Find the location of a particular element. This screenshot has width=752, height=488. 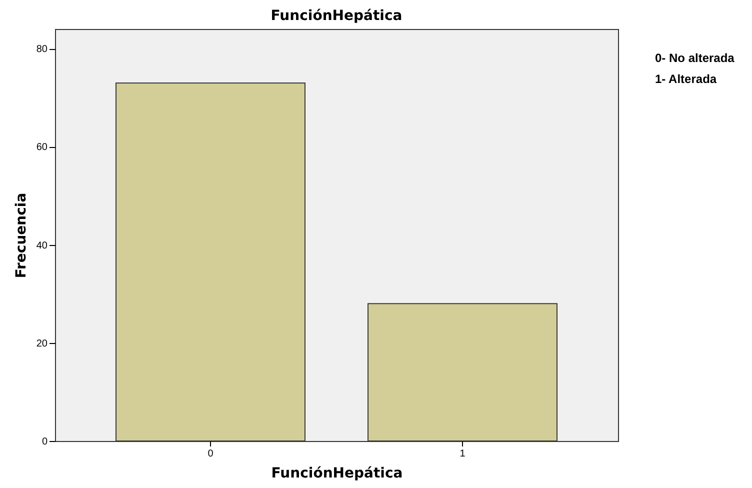

y-tick-label: 40 is located at coordinates (42, 246).